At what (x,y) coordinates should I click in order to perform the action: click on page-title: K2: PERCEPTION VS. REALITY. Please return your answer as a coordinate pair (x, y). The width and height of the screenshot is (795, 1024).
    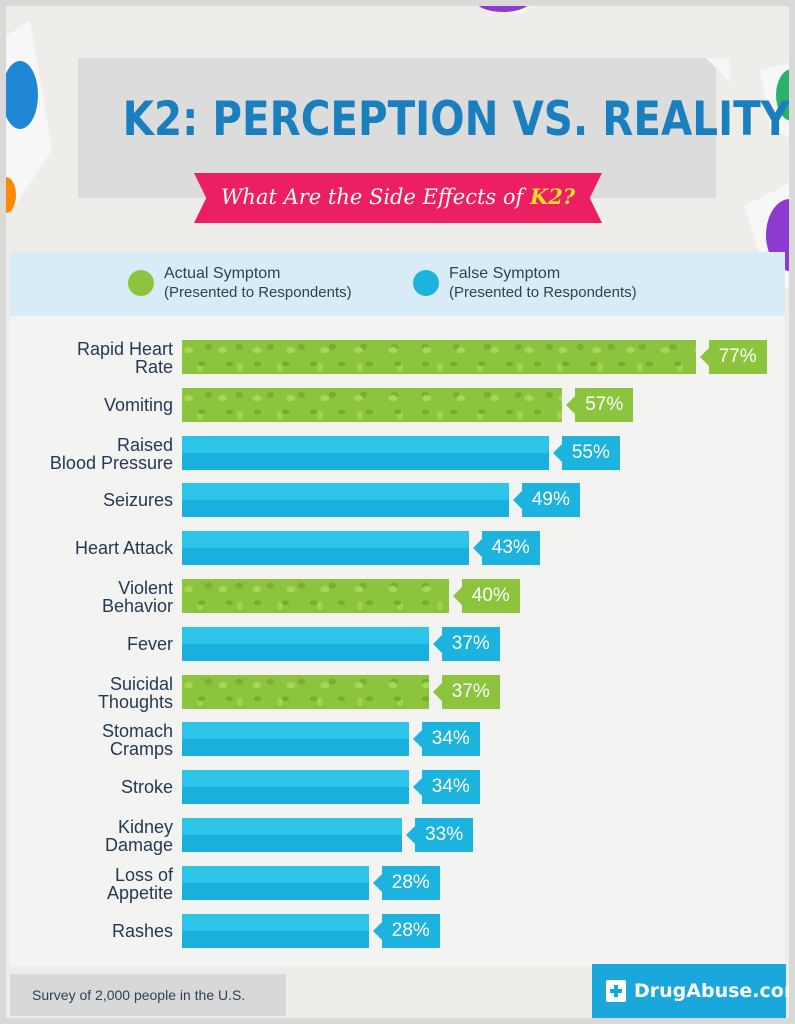
    Looking at the image, I should click on (456, 119).